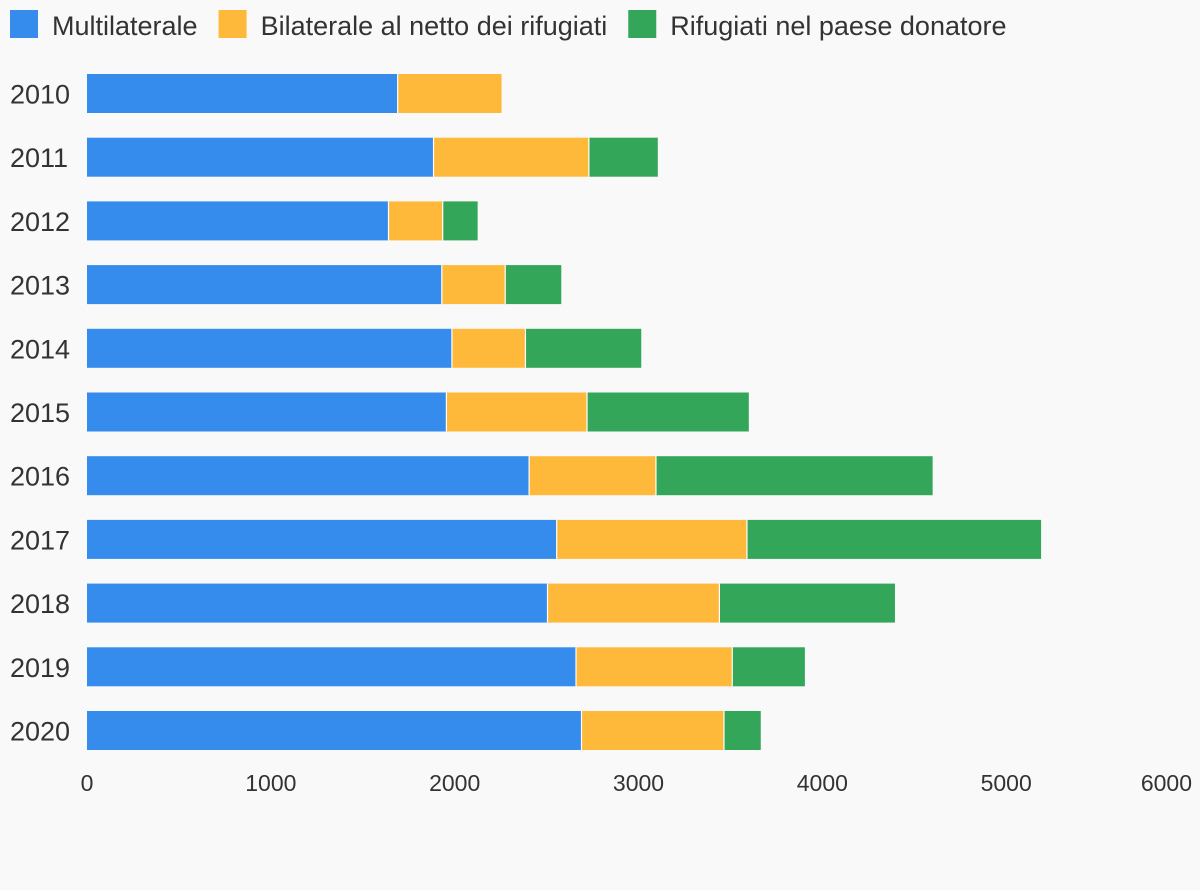  I want to click on category-label-2014: 2014, so click(40, 349).